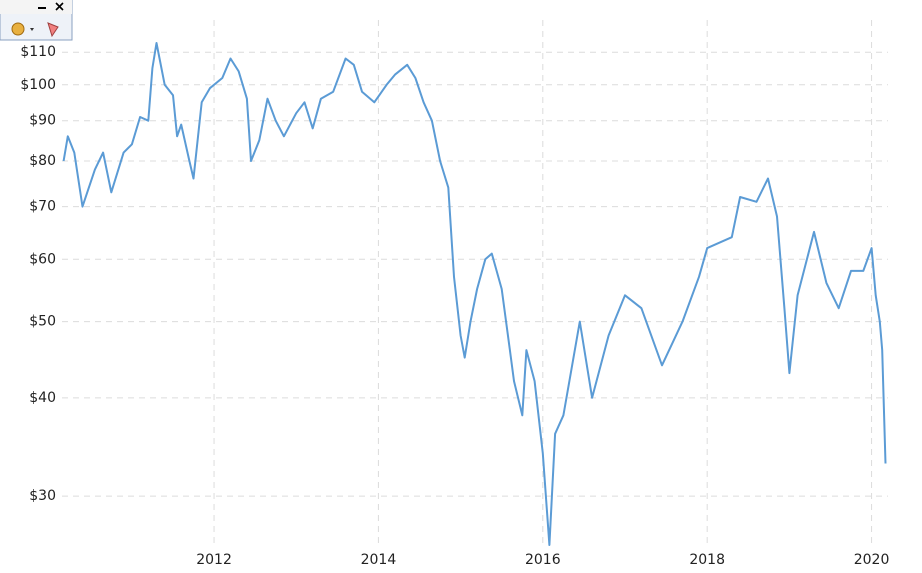  Describe the element at coordinates (42, 207) in the screenshot. I see `y-tick-label: $70` at that location.